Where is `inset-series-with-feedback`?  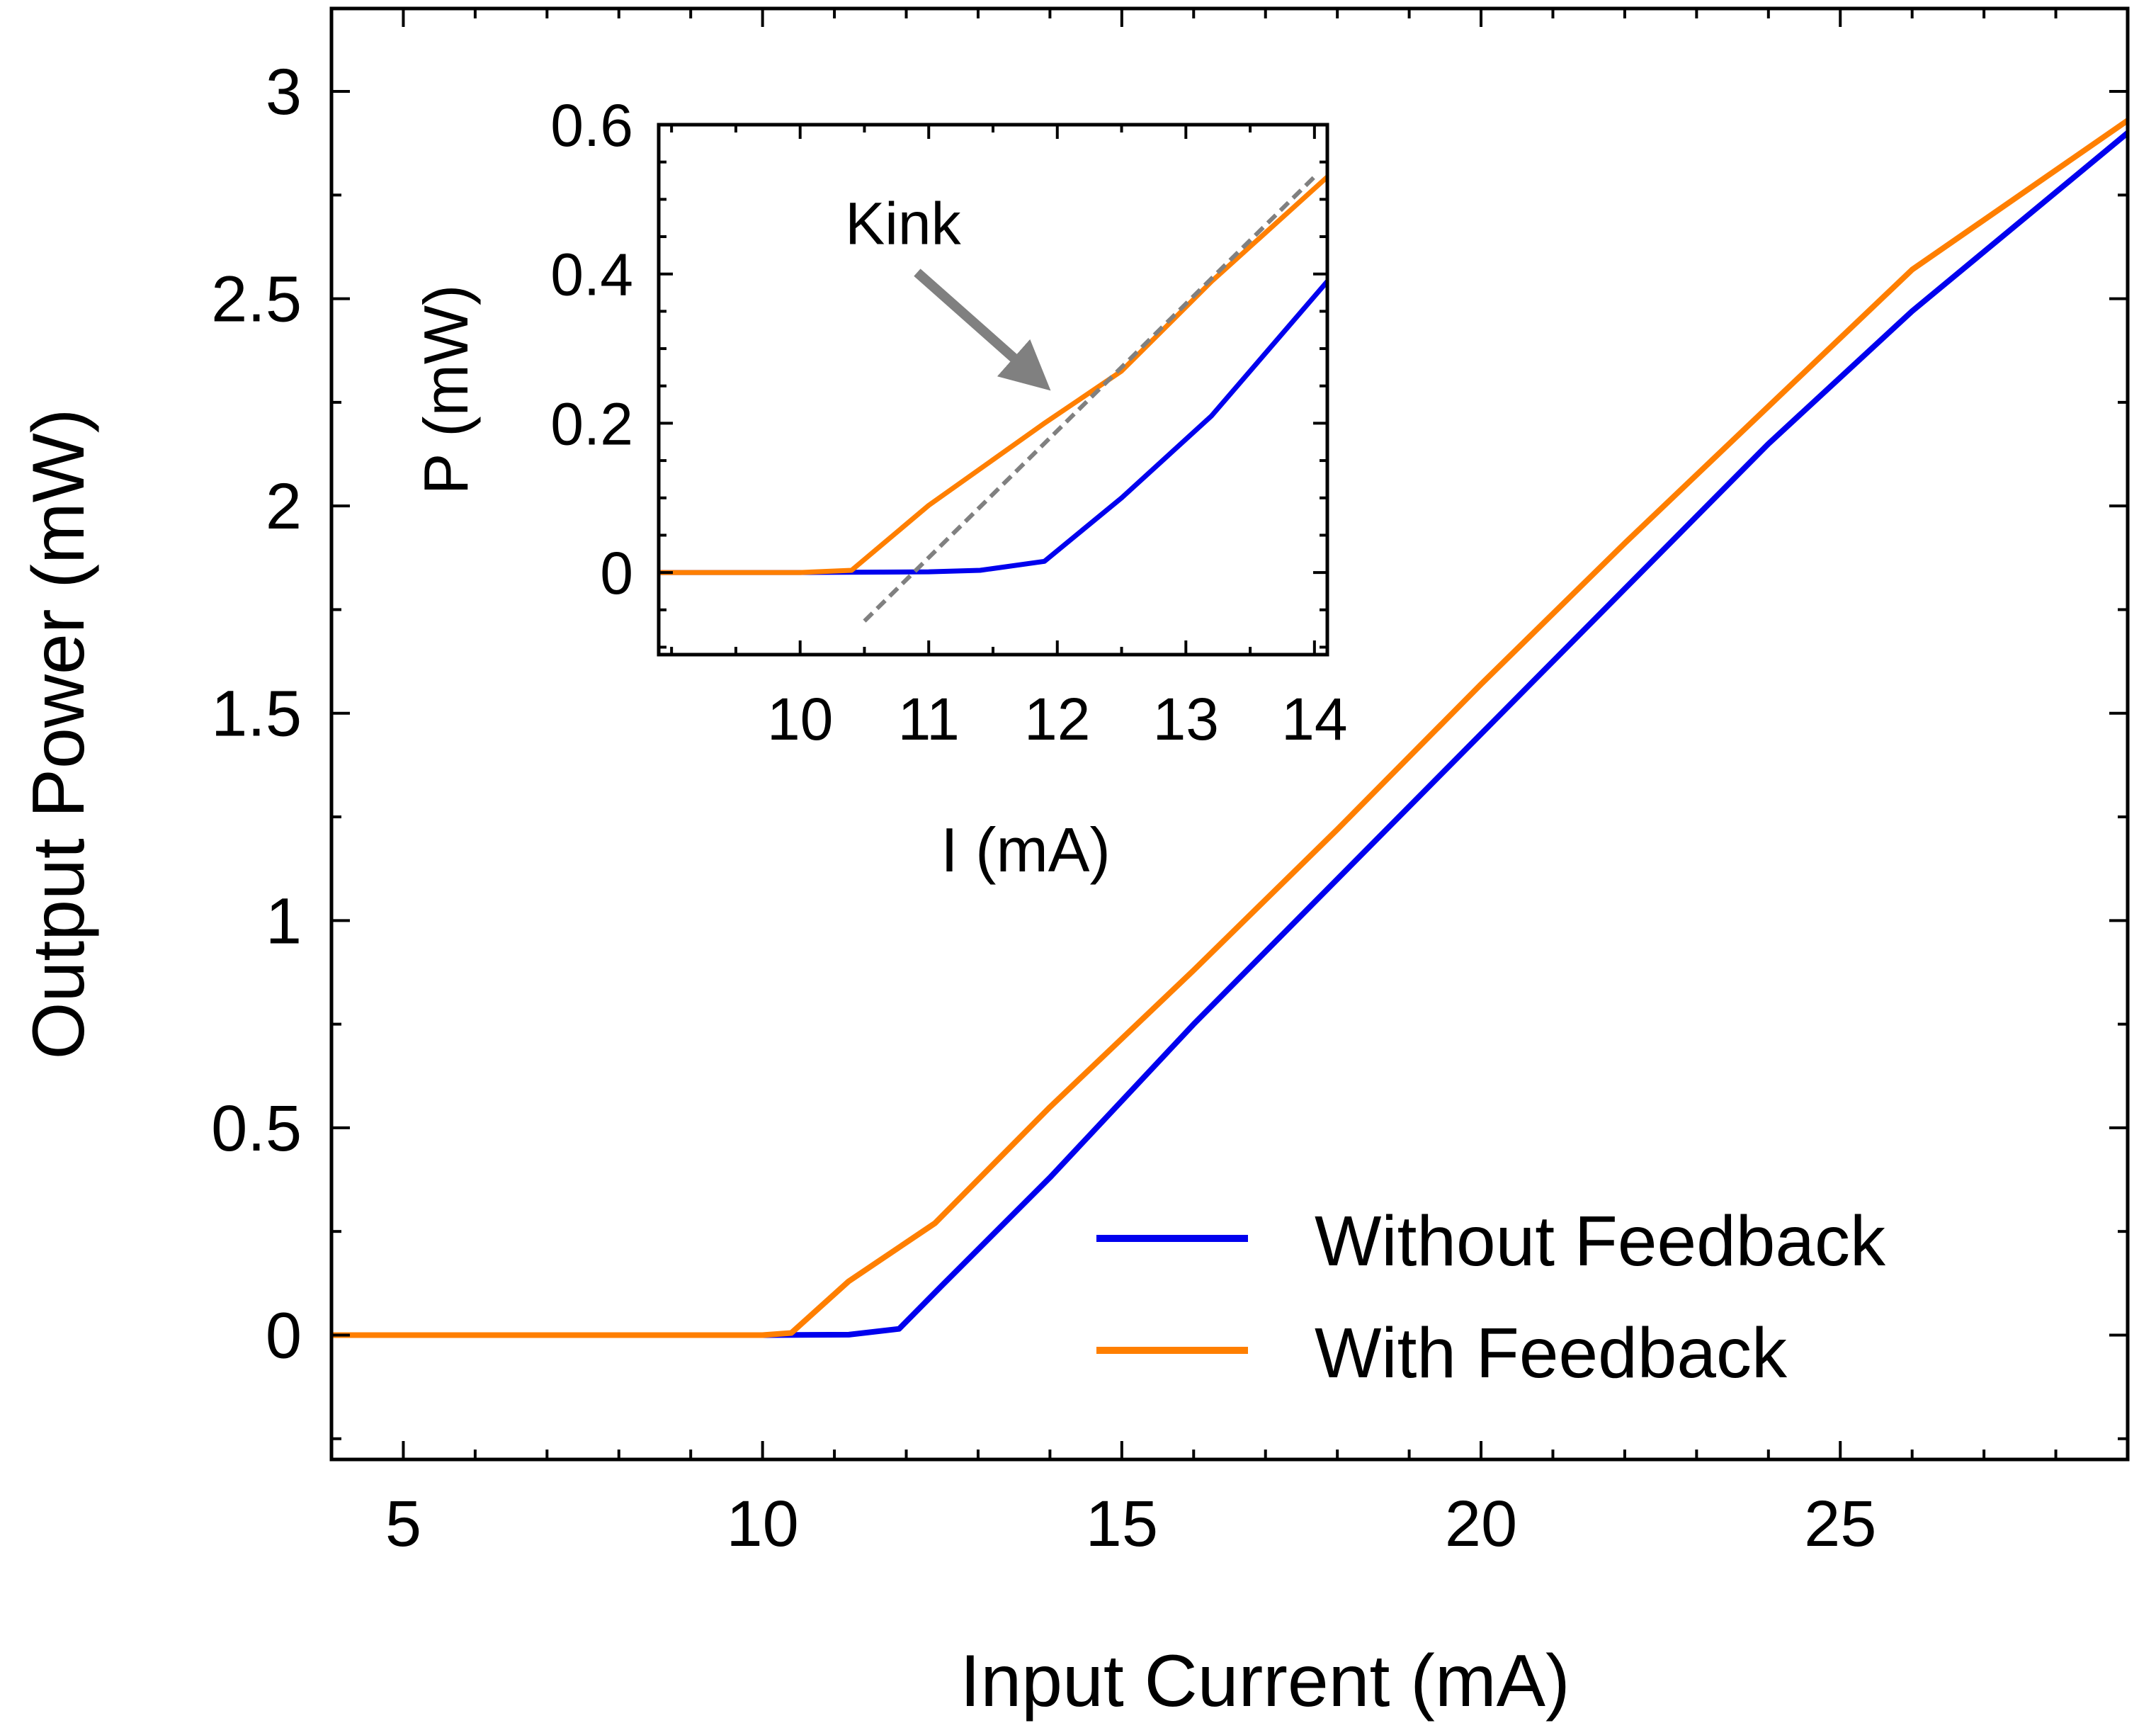
inset-series-with-feedback is located at coordinates (994, 375).